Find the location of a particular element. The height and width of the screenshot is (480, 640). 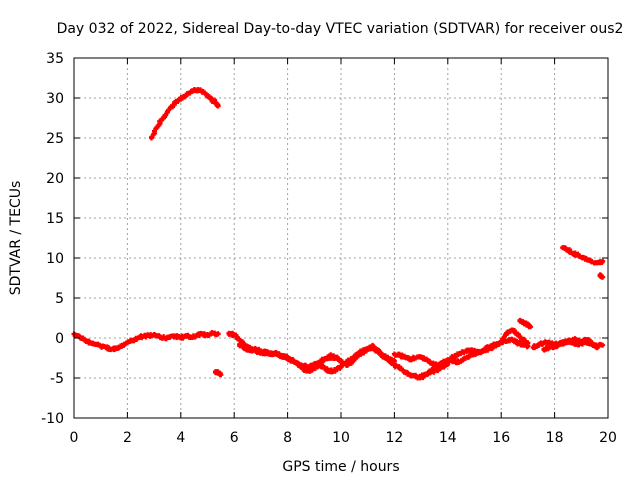

x-axis-label: GPS time / hours is located at coordinates (340, 467).